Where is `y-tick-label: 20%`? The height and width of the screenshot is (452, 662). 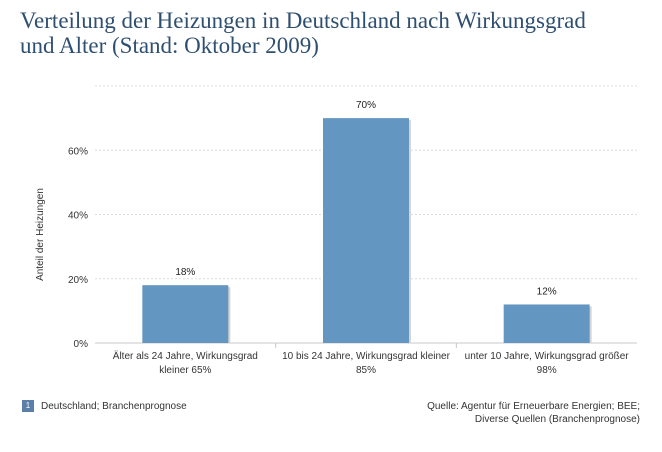
y-tick-label: 20% is located at coordinates (78, 280).